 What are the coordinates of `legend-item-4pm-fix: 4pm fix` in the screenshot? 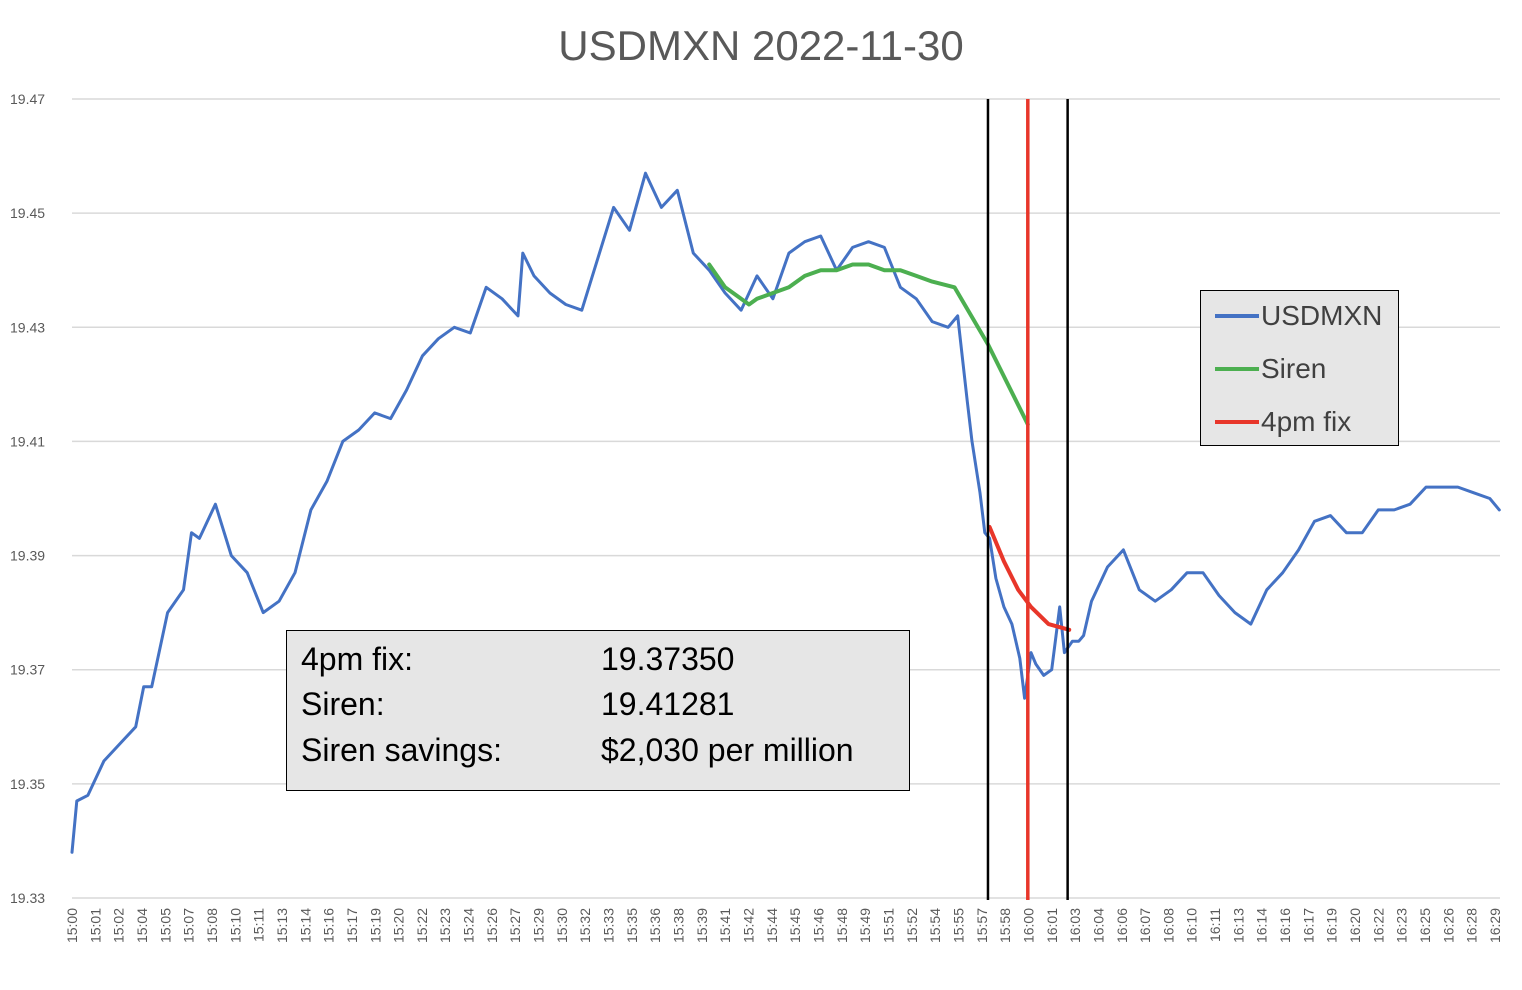 It's located at (1283, 422).